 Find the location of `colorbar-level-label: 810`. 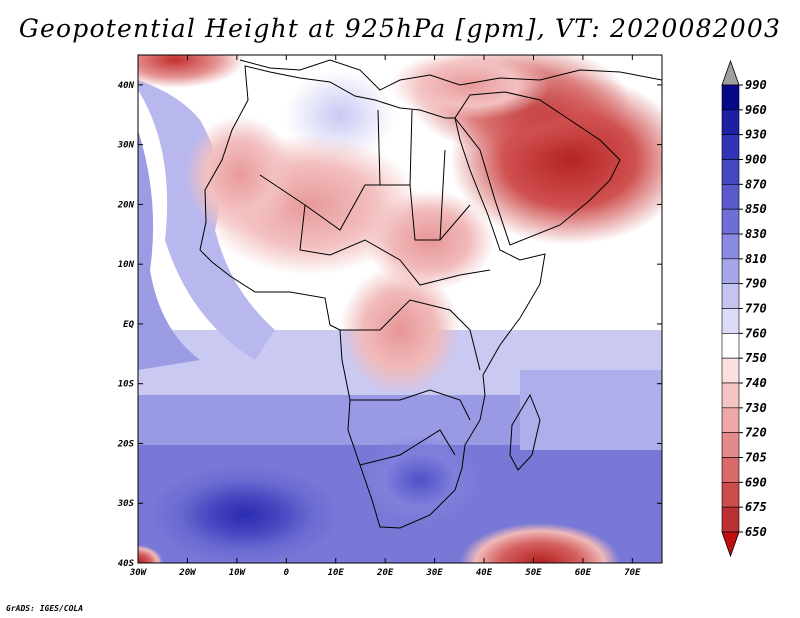

colorbar-level-label: 810 is located at coordinates (756, 259).